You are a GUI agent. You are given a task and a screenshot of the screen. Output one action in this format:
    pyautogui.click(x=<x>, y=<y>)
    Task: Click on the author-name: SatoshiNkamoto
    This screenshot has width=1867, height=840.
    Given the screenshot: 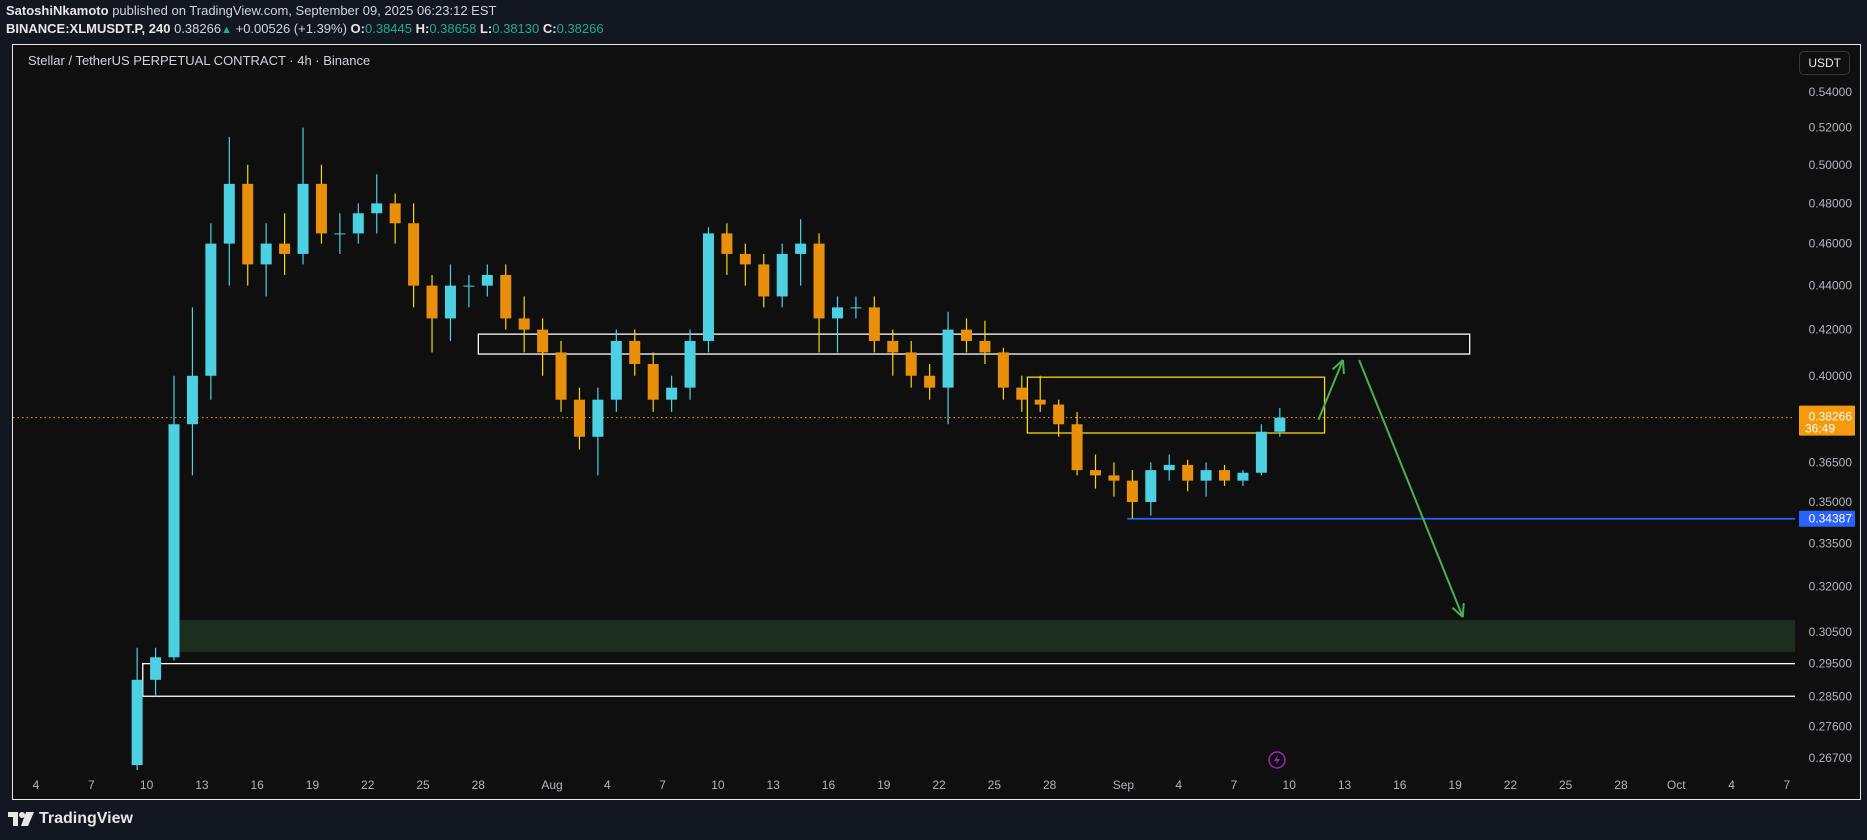 What is the action you would take?
    pyautogui.click(x=57, y=10)
    